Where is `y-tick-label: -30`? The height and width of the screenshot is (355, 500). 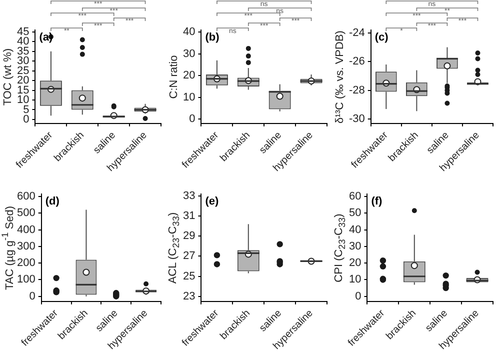 y-tick-label: -30 is located at coordinates (356, 119).